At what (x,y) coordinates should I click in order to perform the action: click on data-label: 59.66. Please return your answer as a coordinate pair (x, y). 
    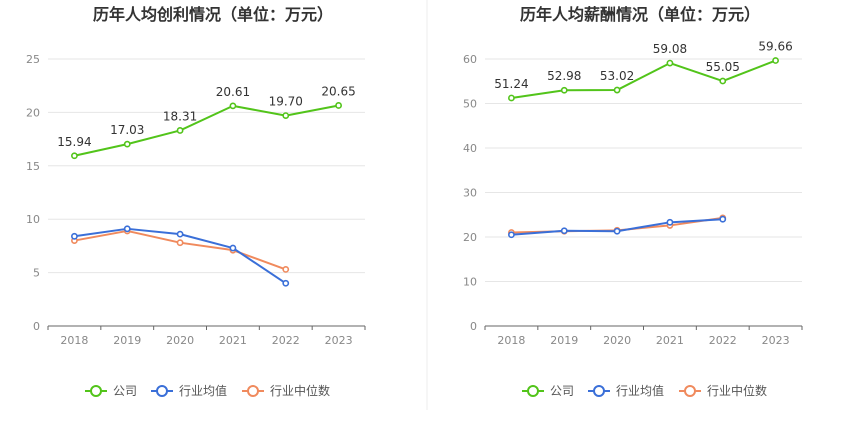
    Looking at the image, I should click on (775, 47).